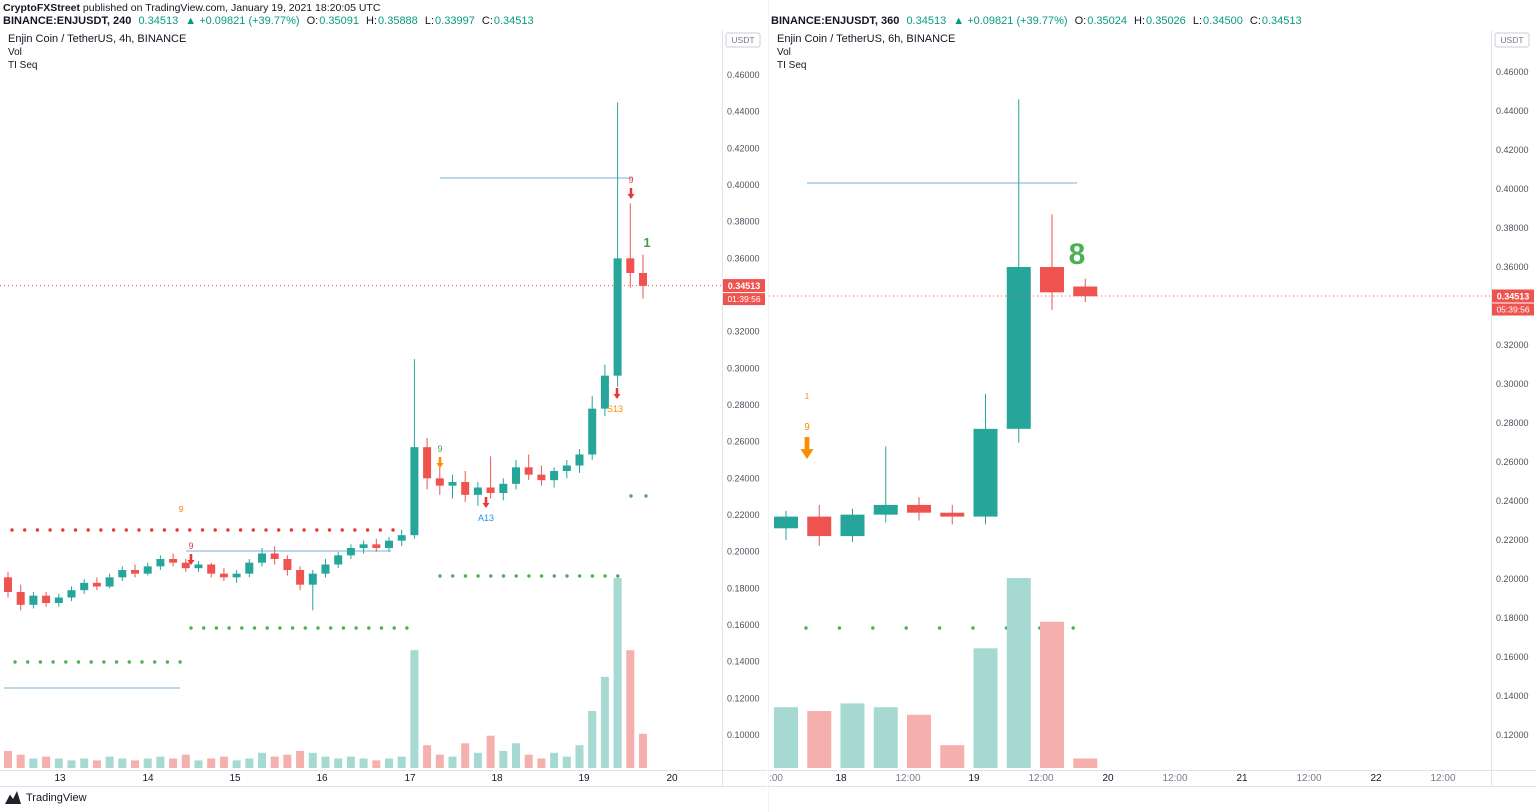 The height and width of the screenshot is (812, 1536). What do you see at coordinates (936, 673) in the screenshot?
I see `volume-layer` at bounding box center [936, 673].